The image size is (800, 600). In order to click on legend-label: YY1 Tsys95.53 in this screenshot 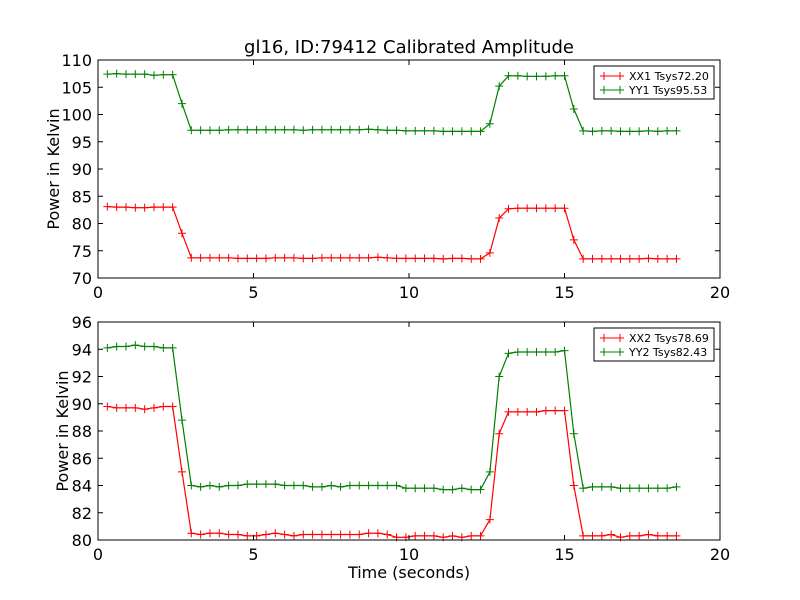, I will do `click(667, 90)`.